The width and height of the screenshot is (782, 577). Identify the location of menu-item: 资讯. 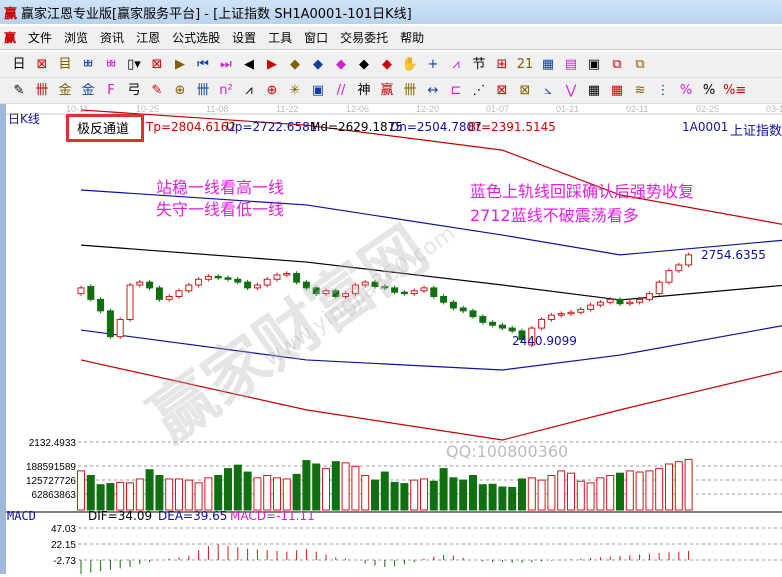
(112, 38).